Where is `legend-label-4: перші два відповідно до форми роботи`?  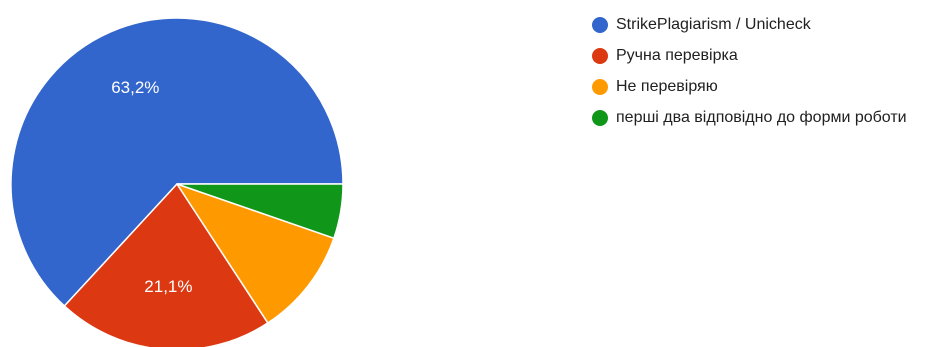 legend-label-4: перші два відповідно до форми роботи is located at coordinates (761, 117).